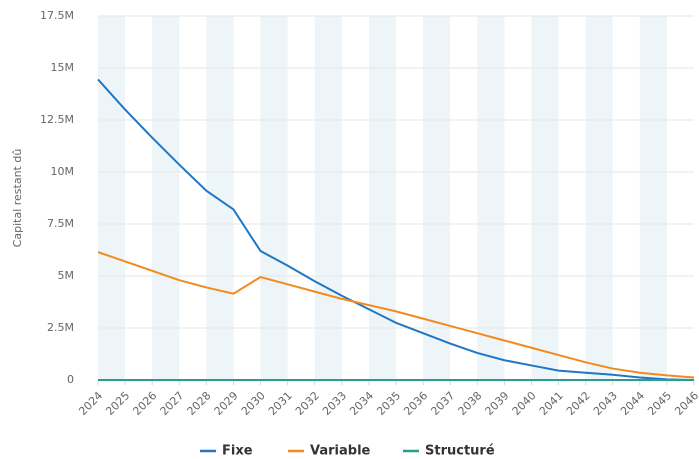 Image resolution: width=699 pixels, height=459 pixels. What do you see at coordinates (70, 379) in the screenshot?
I see `y-tick-label: 0` at bounding box center [70, 379].